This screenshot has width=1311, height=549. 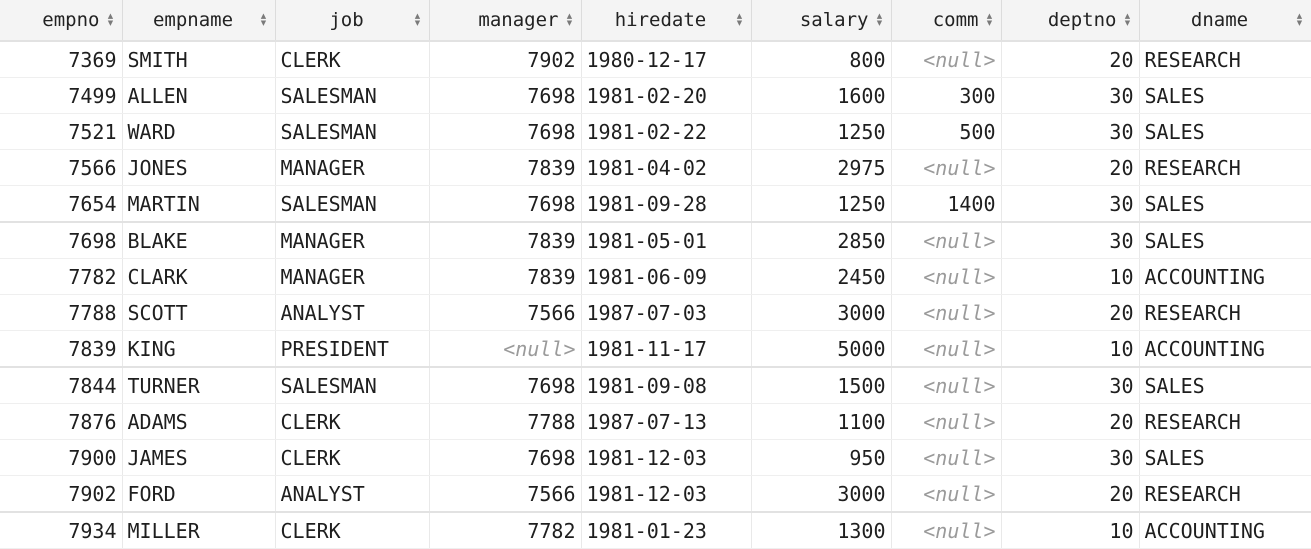 What do you see at coordinates (61, 385) in the screenshot?
I see `cell-empno: 7844` at bounding box center [61, 385].